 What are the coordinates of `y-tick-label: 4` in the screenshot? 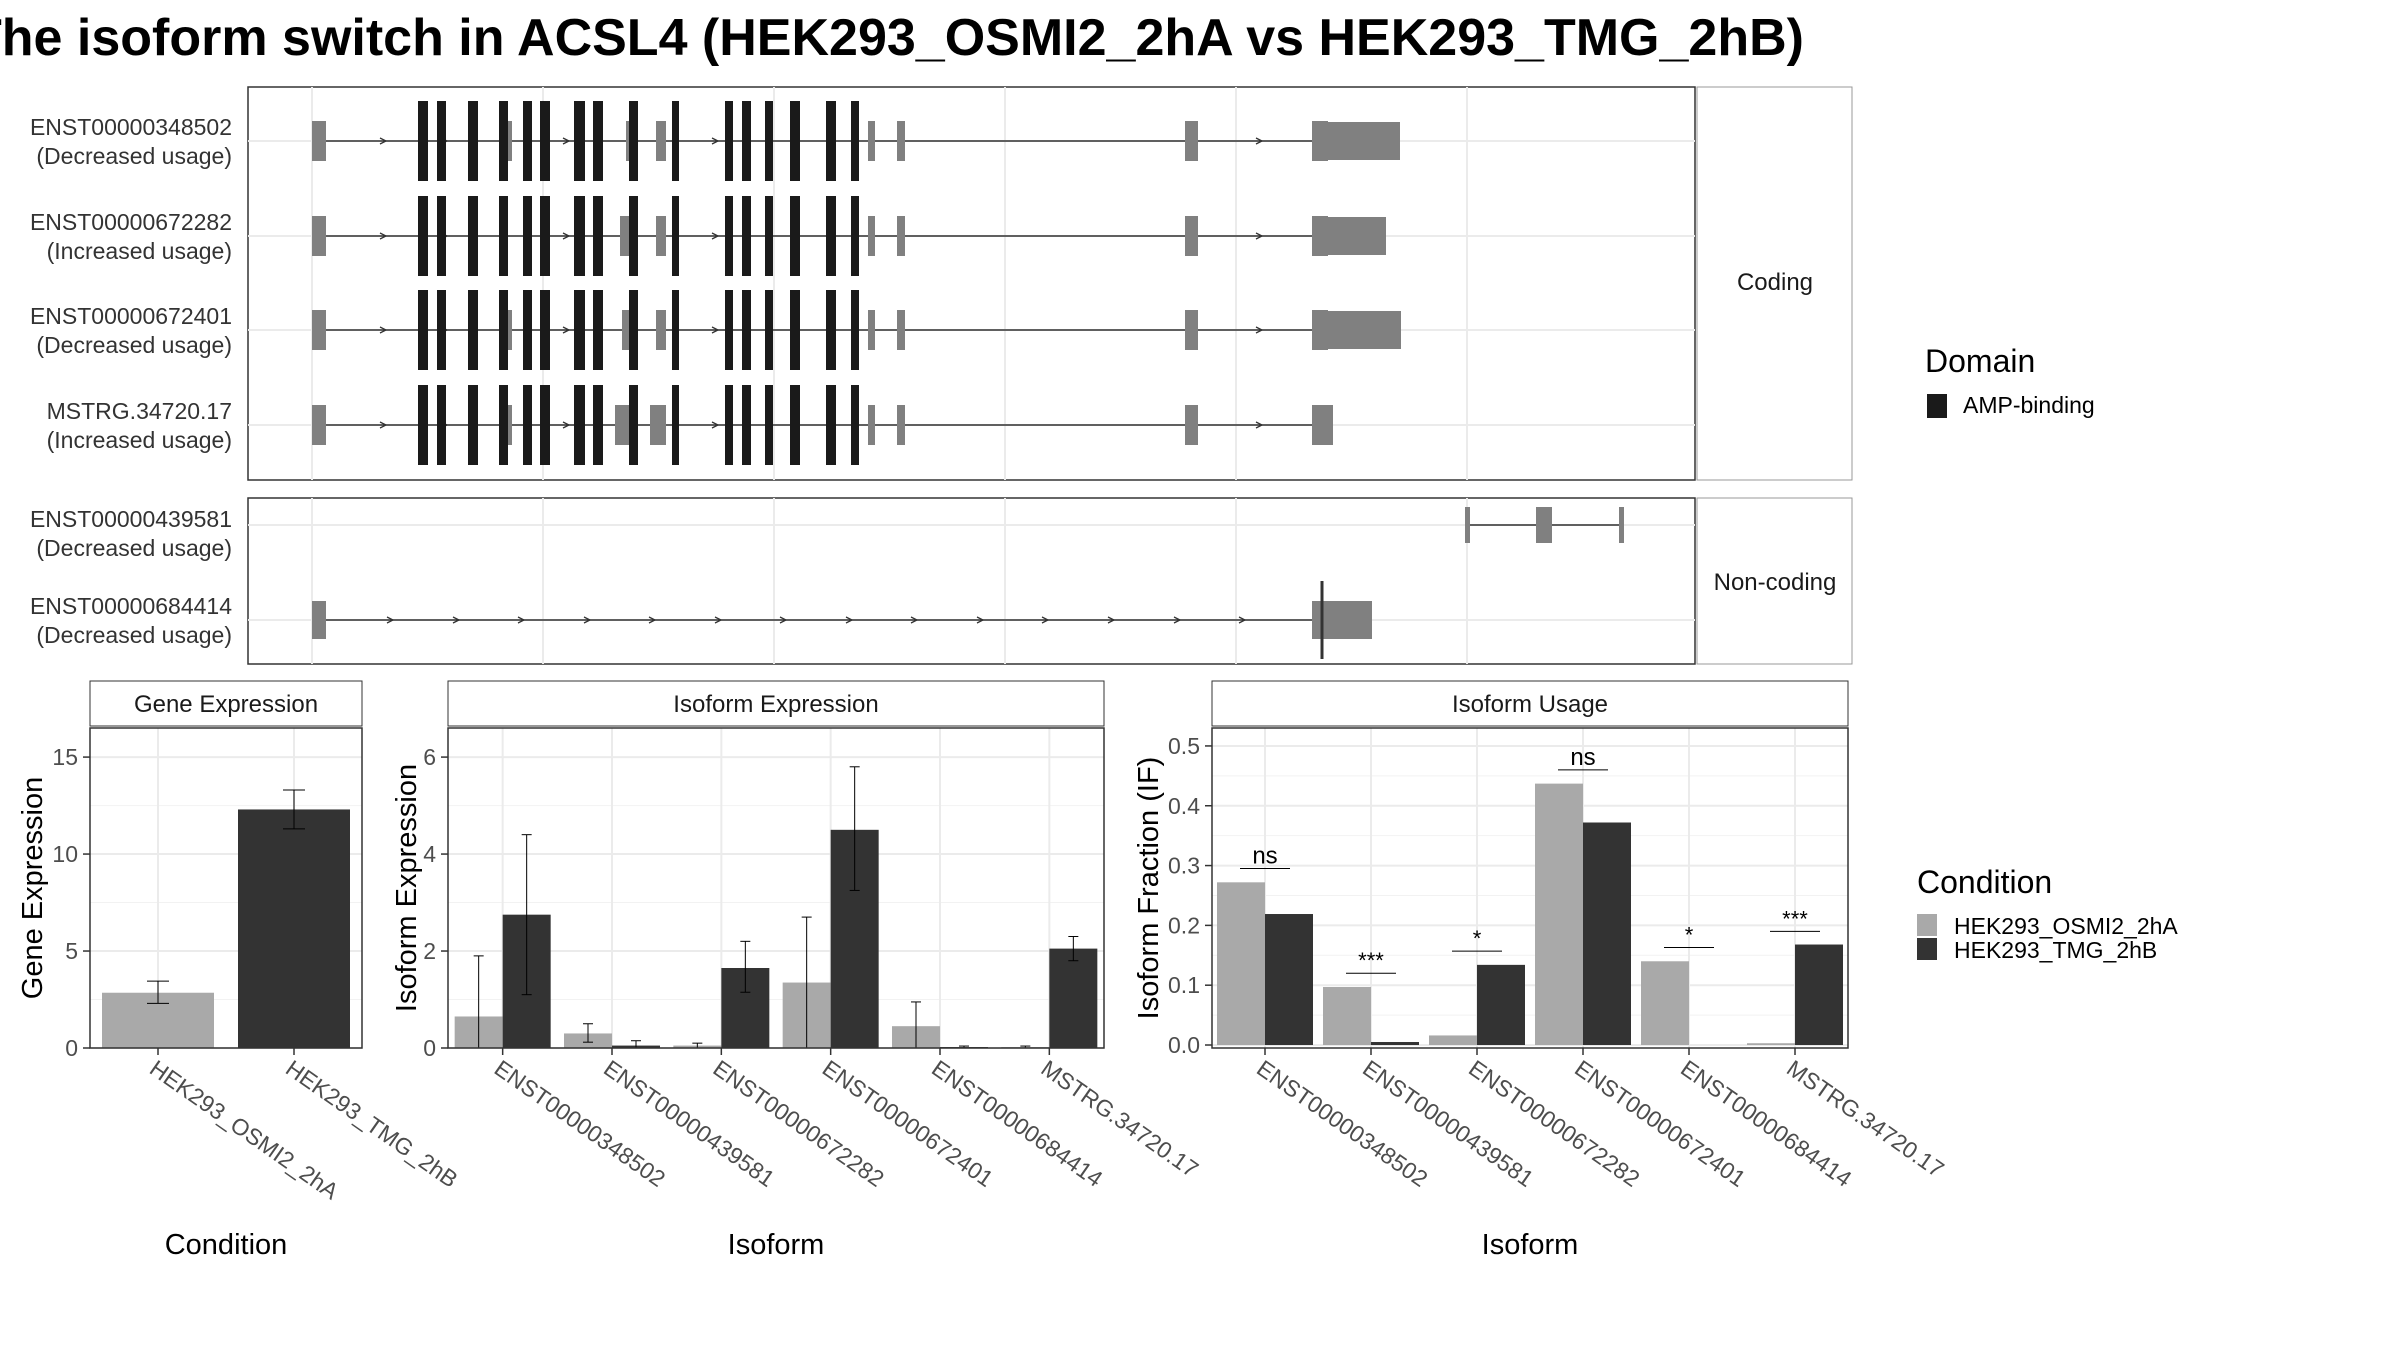 It's located at (429, 854).